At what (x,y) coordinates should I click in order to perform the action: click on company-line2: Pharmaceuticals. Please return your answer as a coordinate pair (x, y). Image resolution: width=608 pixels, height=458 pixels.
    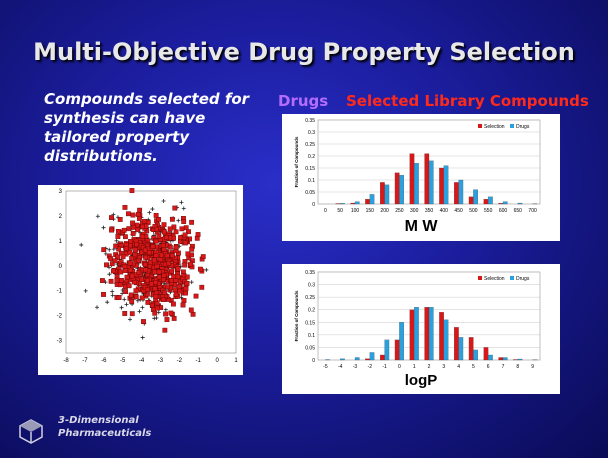
    Looking at the image, I should click on (105, 433).